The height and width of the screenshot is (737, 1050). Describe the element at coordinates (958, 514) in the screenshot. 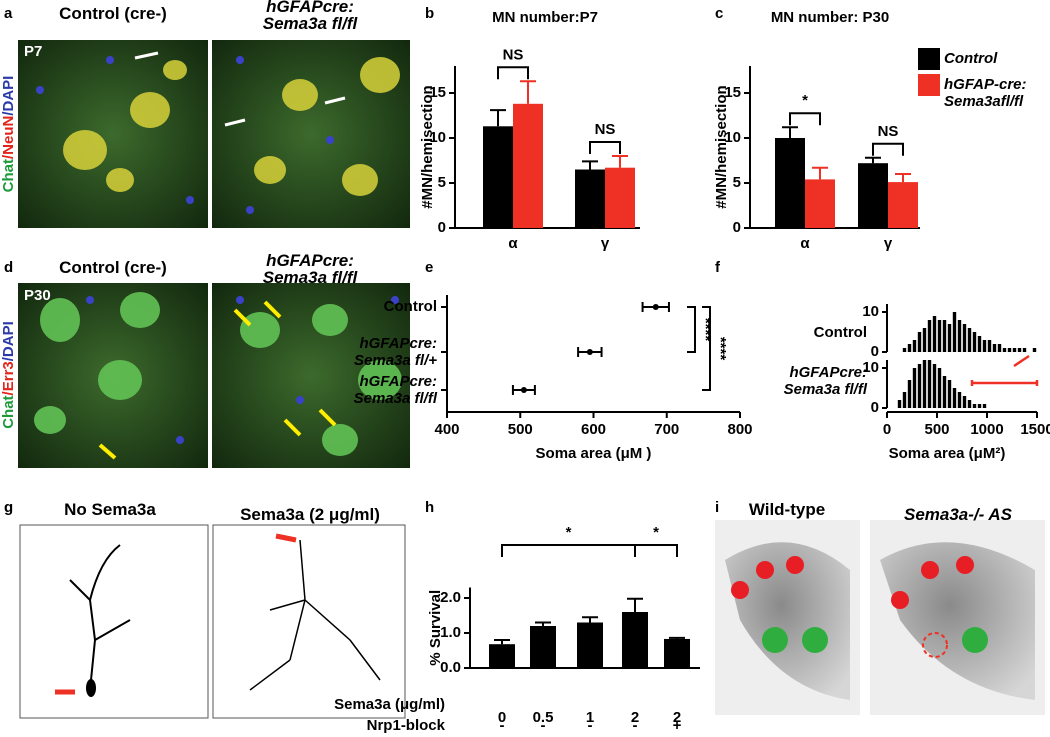

I see `panel-heading: Sema3a-/- AS` at that location.